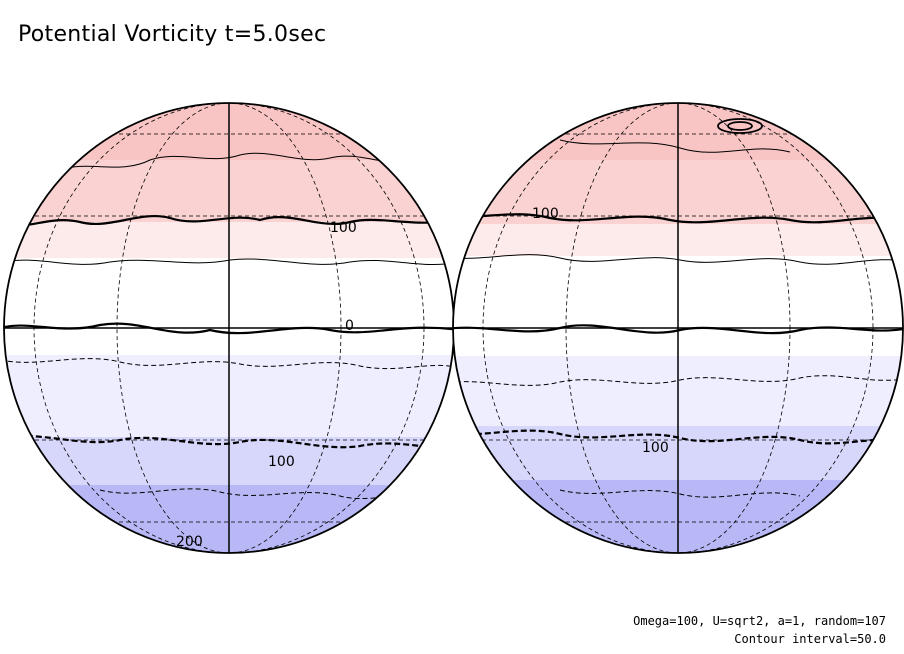 The image size is (904, 654). I want to click on contour-interval-note: Contour interval=50.0, so click(810, 639).